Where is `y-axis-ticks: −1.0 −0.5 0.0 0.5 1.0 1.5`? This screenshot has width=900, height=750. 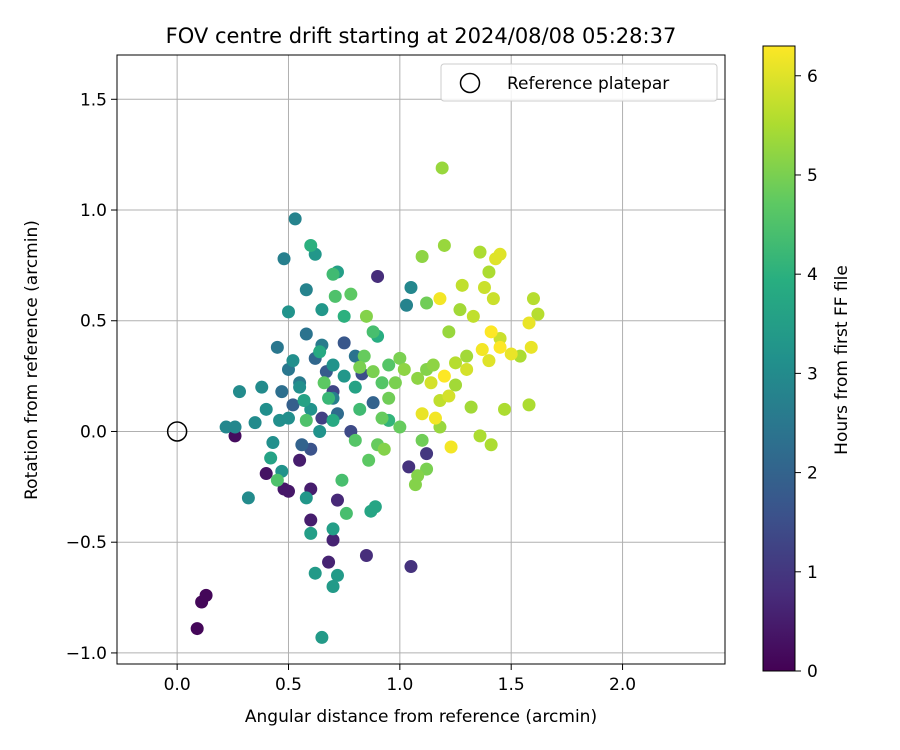 y-axis-ticks: −1.0 −0.5 0.0 0.5 1.0 1.5 is located at coordinates (91, 377).